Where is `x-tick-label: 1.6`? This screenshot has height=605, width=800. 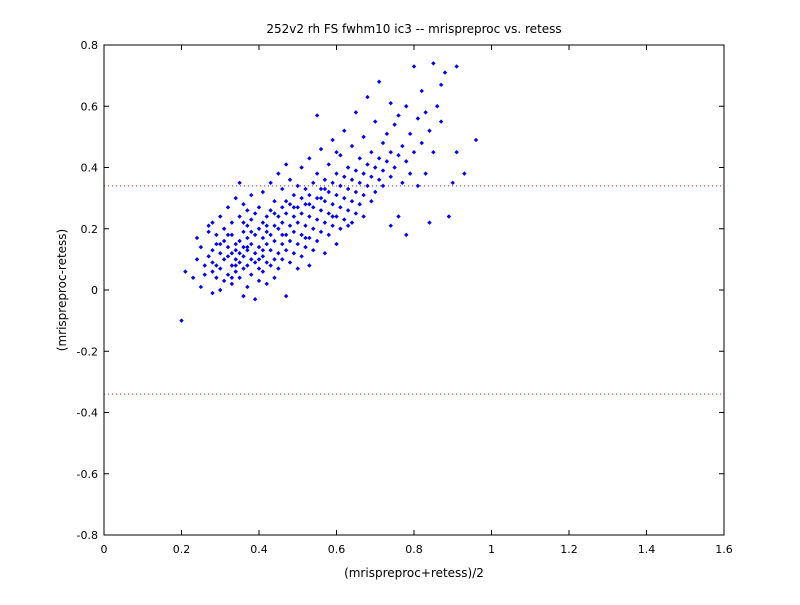
x-tick-label: 1.6 is located at coordinates (724, 549).